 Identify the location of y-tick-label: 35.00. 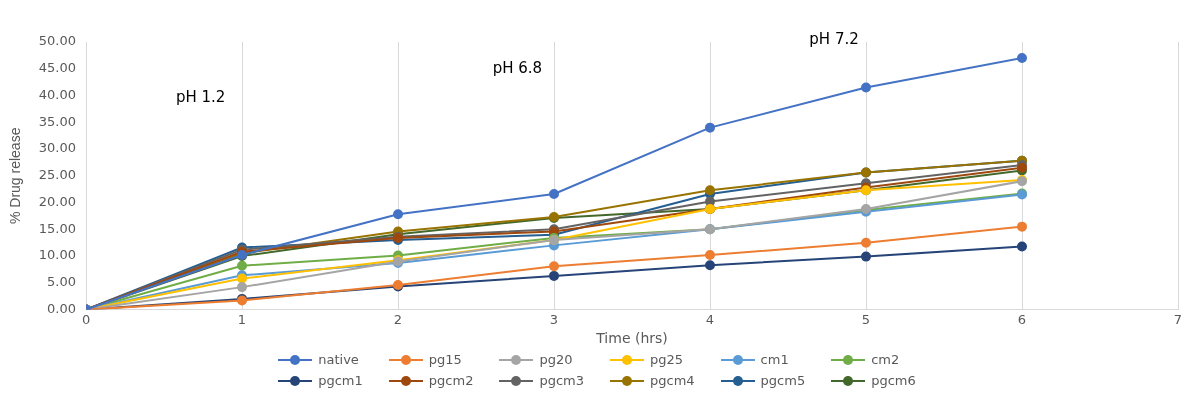
(57, 121).